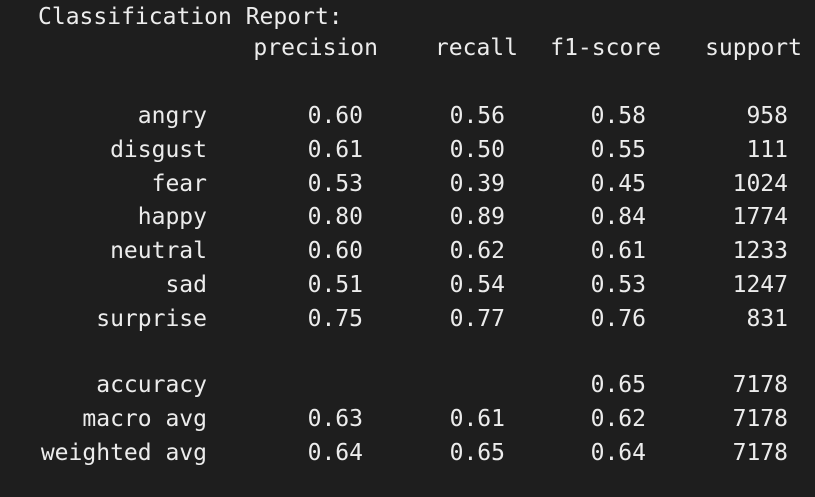 This screenshot has width=815, height=497. I want to click on row-label: surprise, so click(151, 319).